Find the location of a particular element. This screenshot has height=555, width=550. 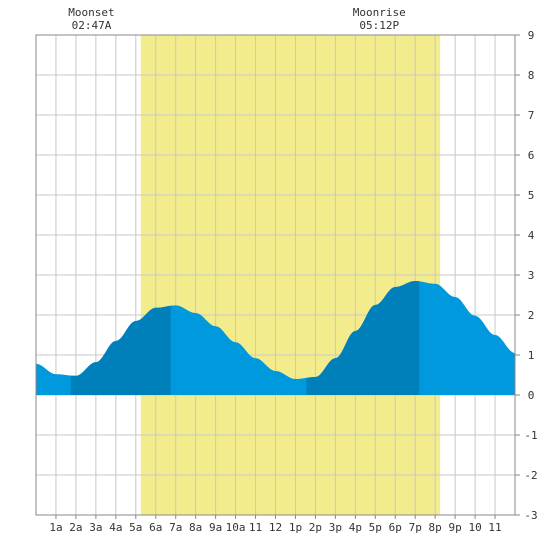

x-tick-label: 3a is located at coordinates (95, 527).